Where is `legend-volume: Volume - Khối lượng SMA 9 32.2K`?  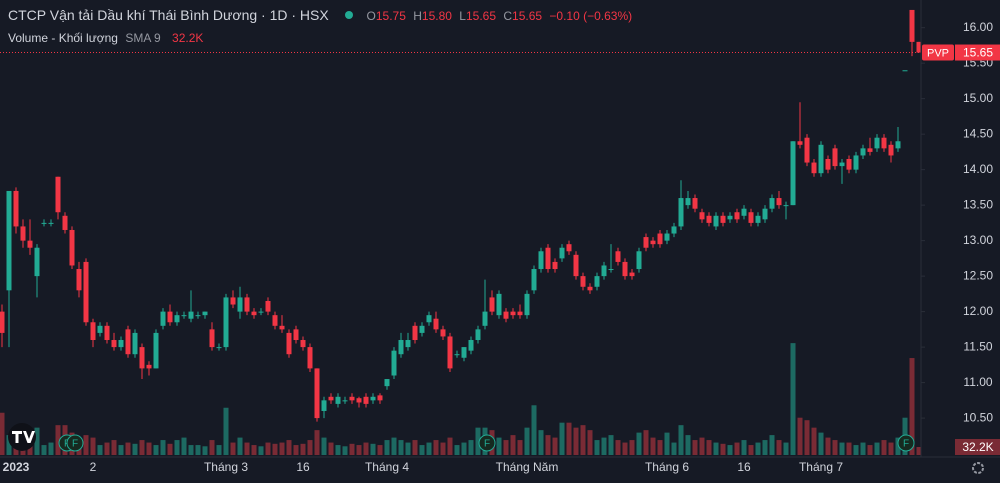 legend-volume: Volume - Khối lượng SMA 9 32.2K is located at coordinates (107, 38).